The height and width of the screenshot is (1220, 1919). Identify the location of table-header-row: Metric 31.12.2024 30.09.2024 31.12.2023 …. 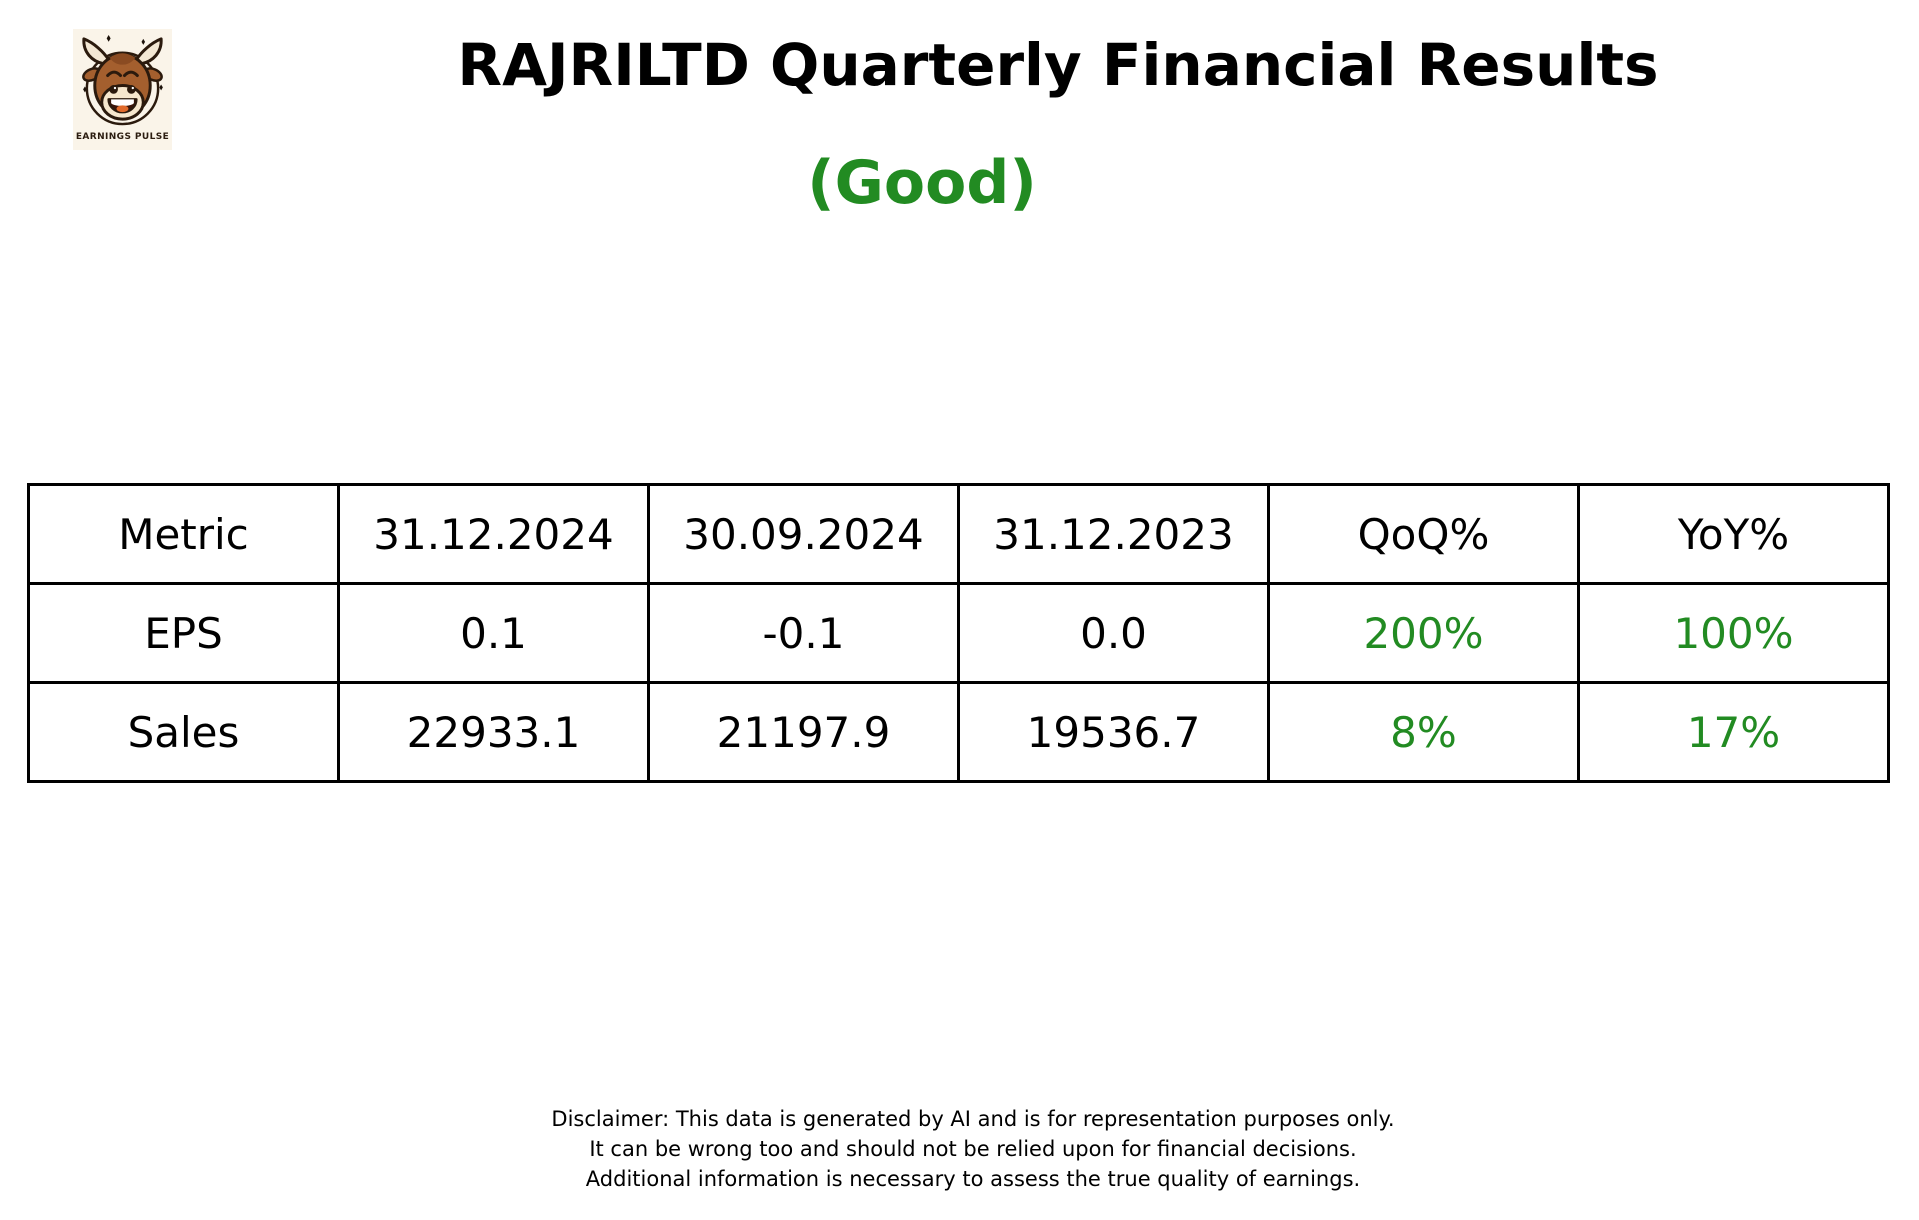
(958, 534).